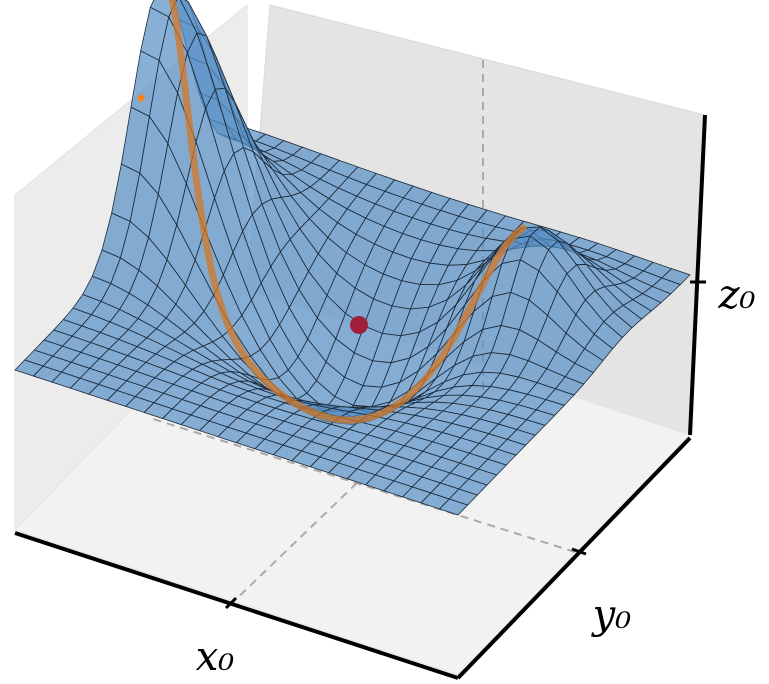 This screenshot has width=769, height=684. Describe the element at coordinates (736, 295) in the screenshot. I see `z-axis-label: z₀` at that location.